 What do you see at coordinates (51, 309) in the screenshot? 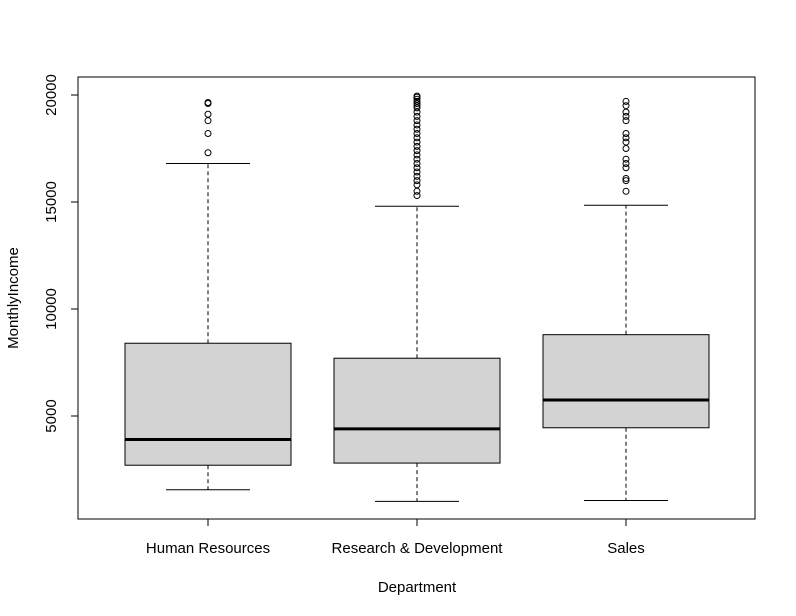
I see `y-tick-label: 10000` at bounding box center [51, 309].